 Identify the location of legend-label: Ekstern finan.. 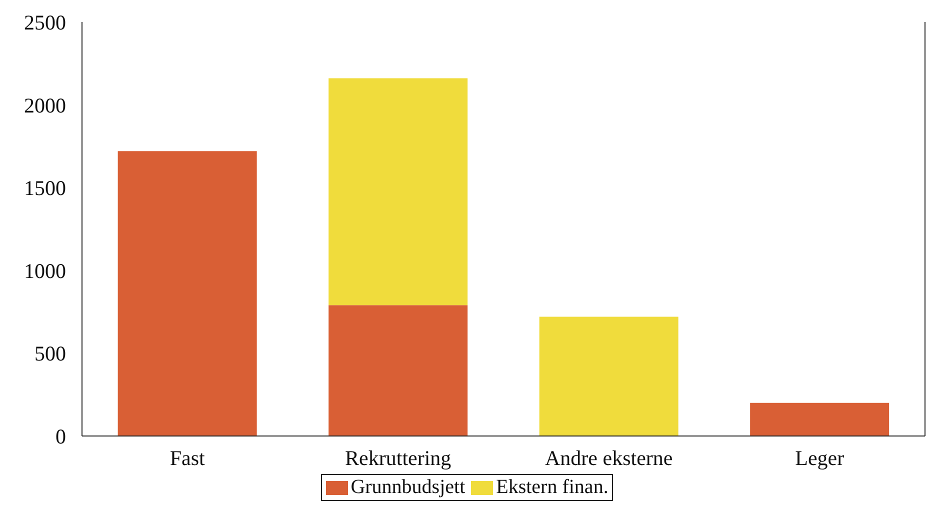
(552, 487).